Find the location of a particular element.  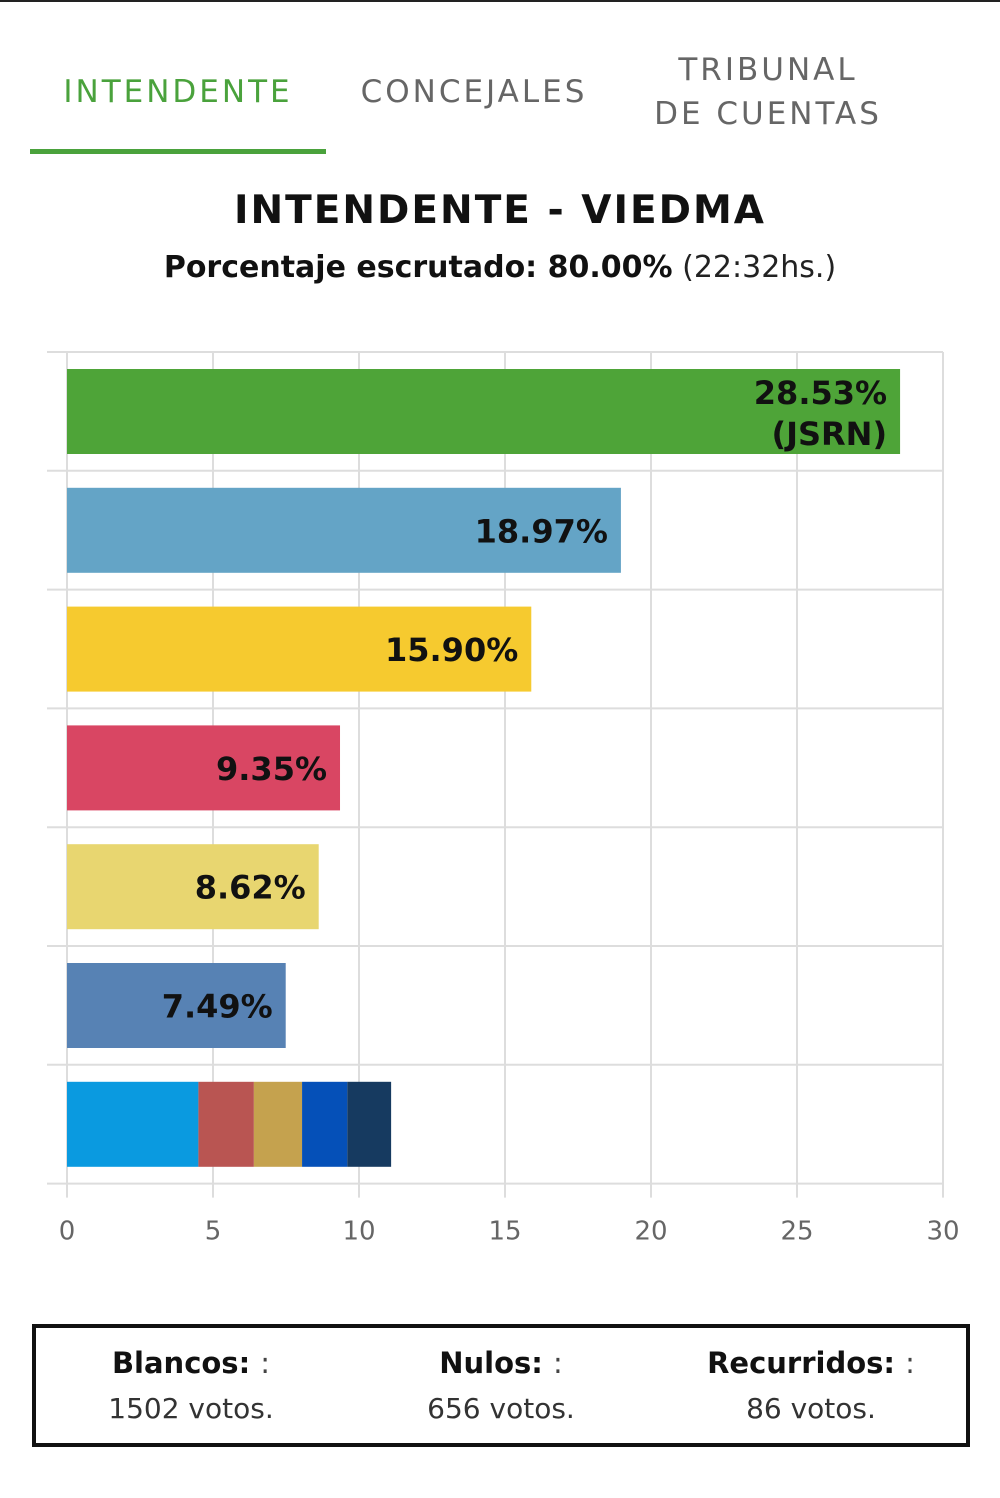

x-tick-label: 30 is located at coordinates (942, 1232).